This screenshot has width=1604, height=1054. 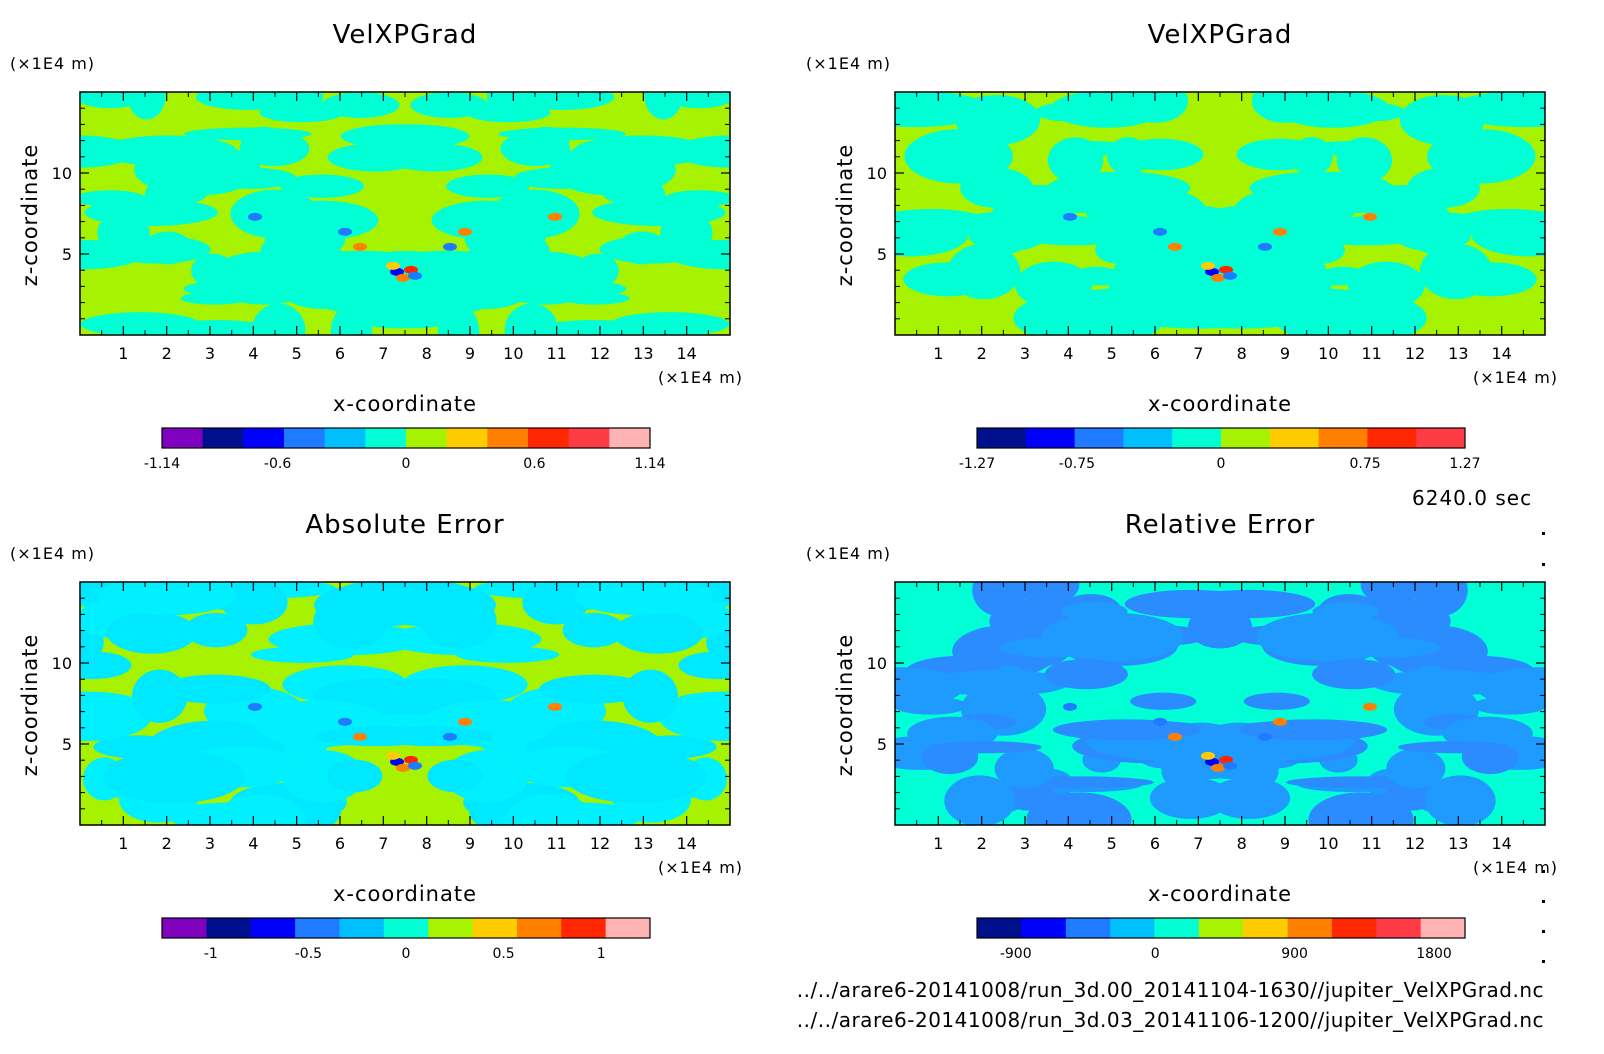 I want to click on x-tick-label: 3, so click(x=1025, y=353).